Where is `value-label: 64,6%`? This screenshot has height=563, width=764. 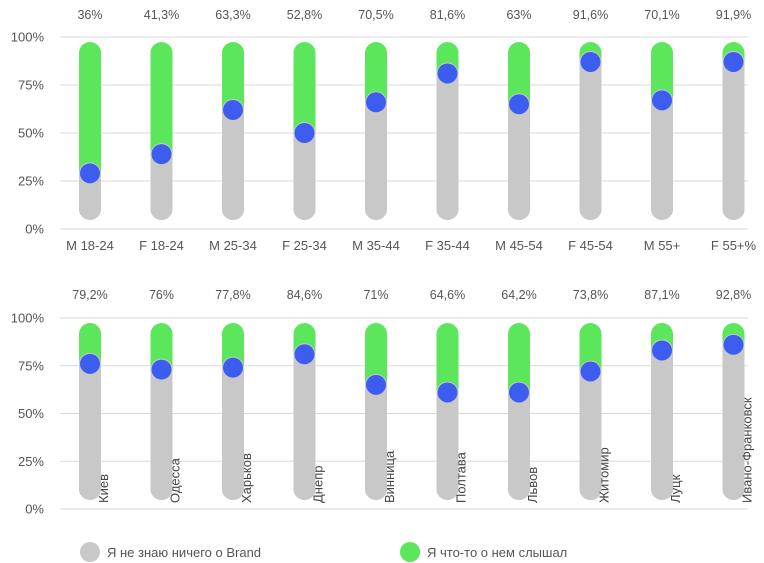
value-label: 64,6% is located at coordinates (447, 295).